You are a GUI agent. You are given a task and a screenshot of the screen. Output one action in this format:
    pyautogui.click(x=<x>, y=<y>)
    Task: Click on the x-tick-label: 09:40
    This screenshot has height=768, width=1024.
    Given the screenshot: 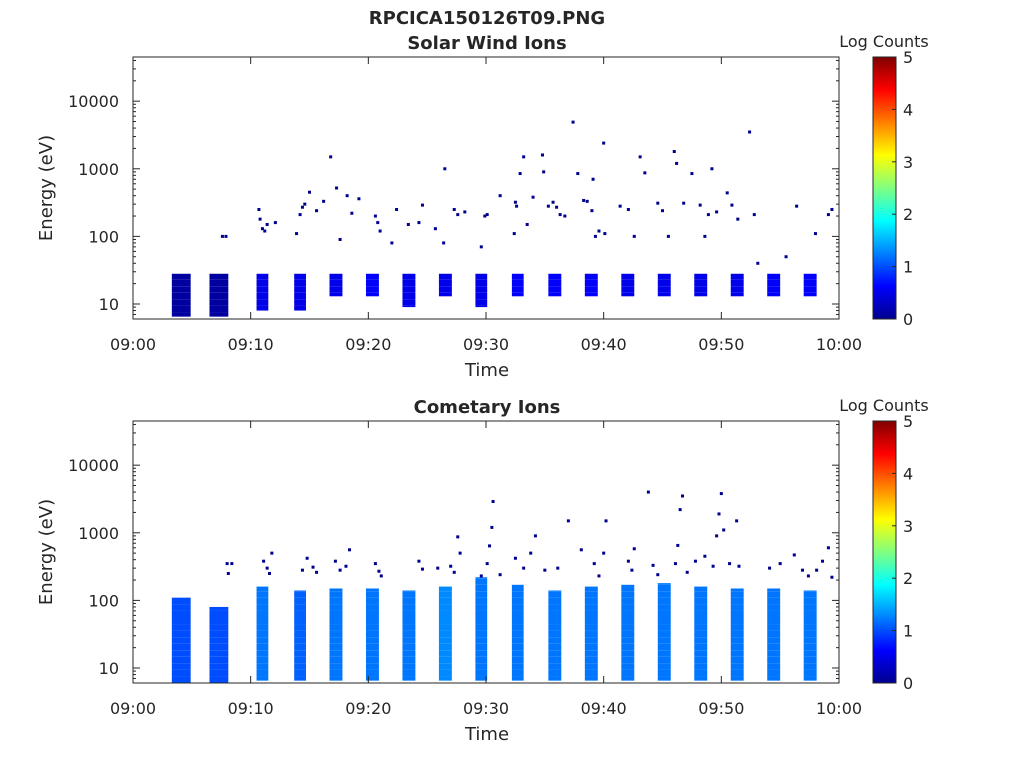 What is the action you would take?
    pyautogui.click(x=604, y=344)
    